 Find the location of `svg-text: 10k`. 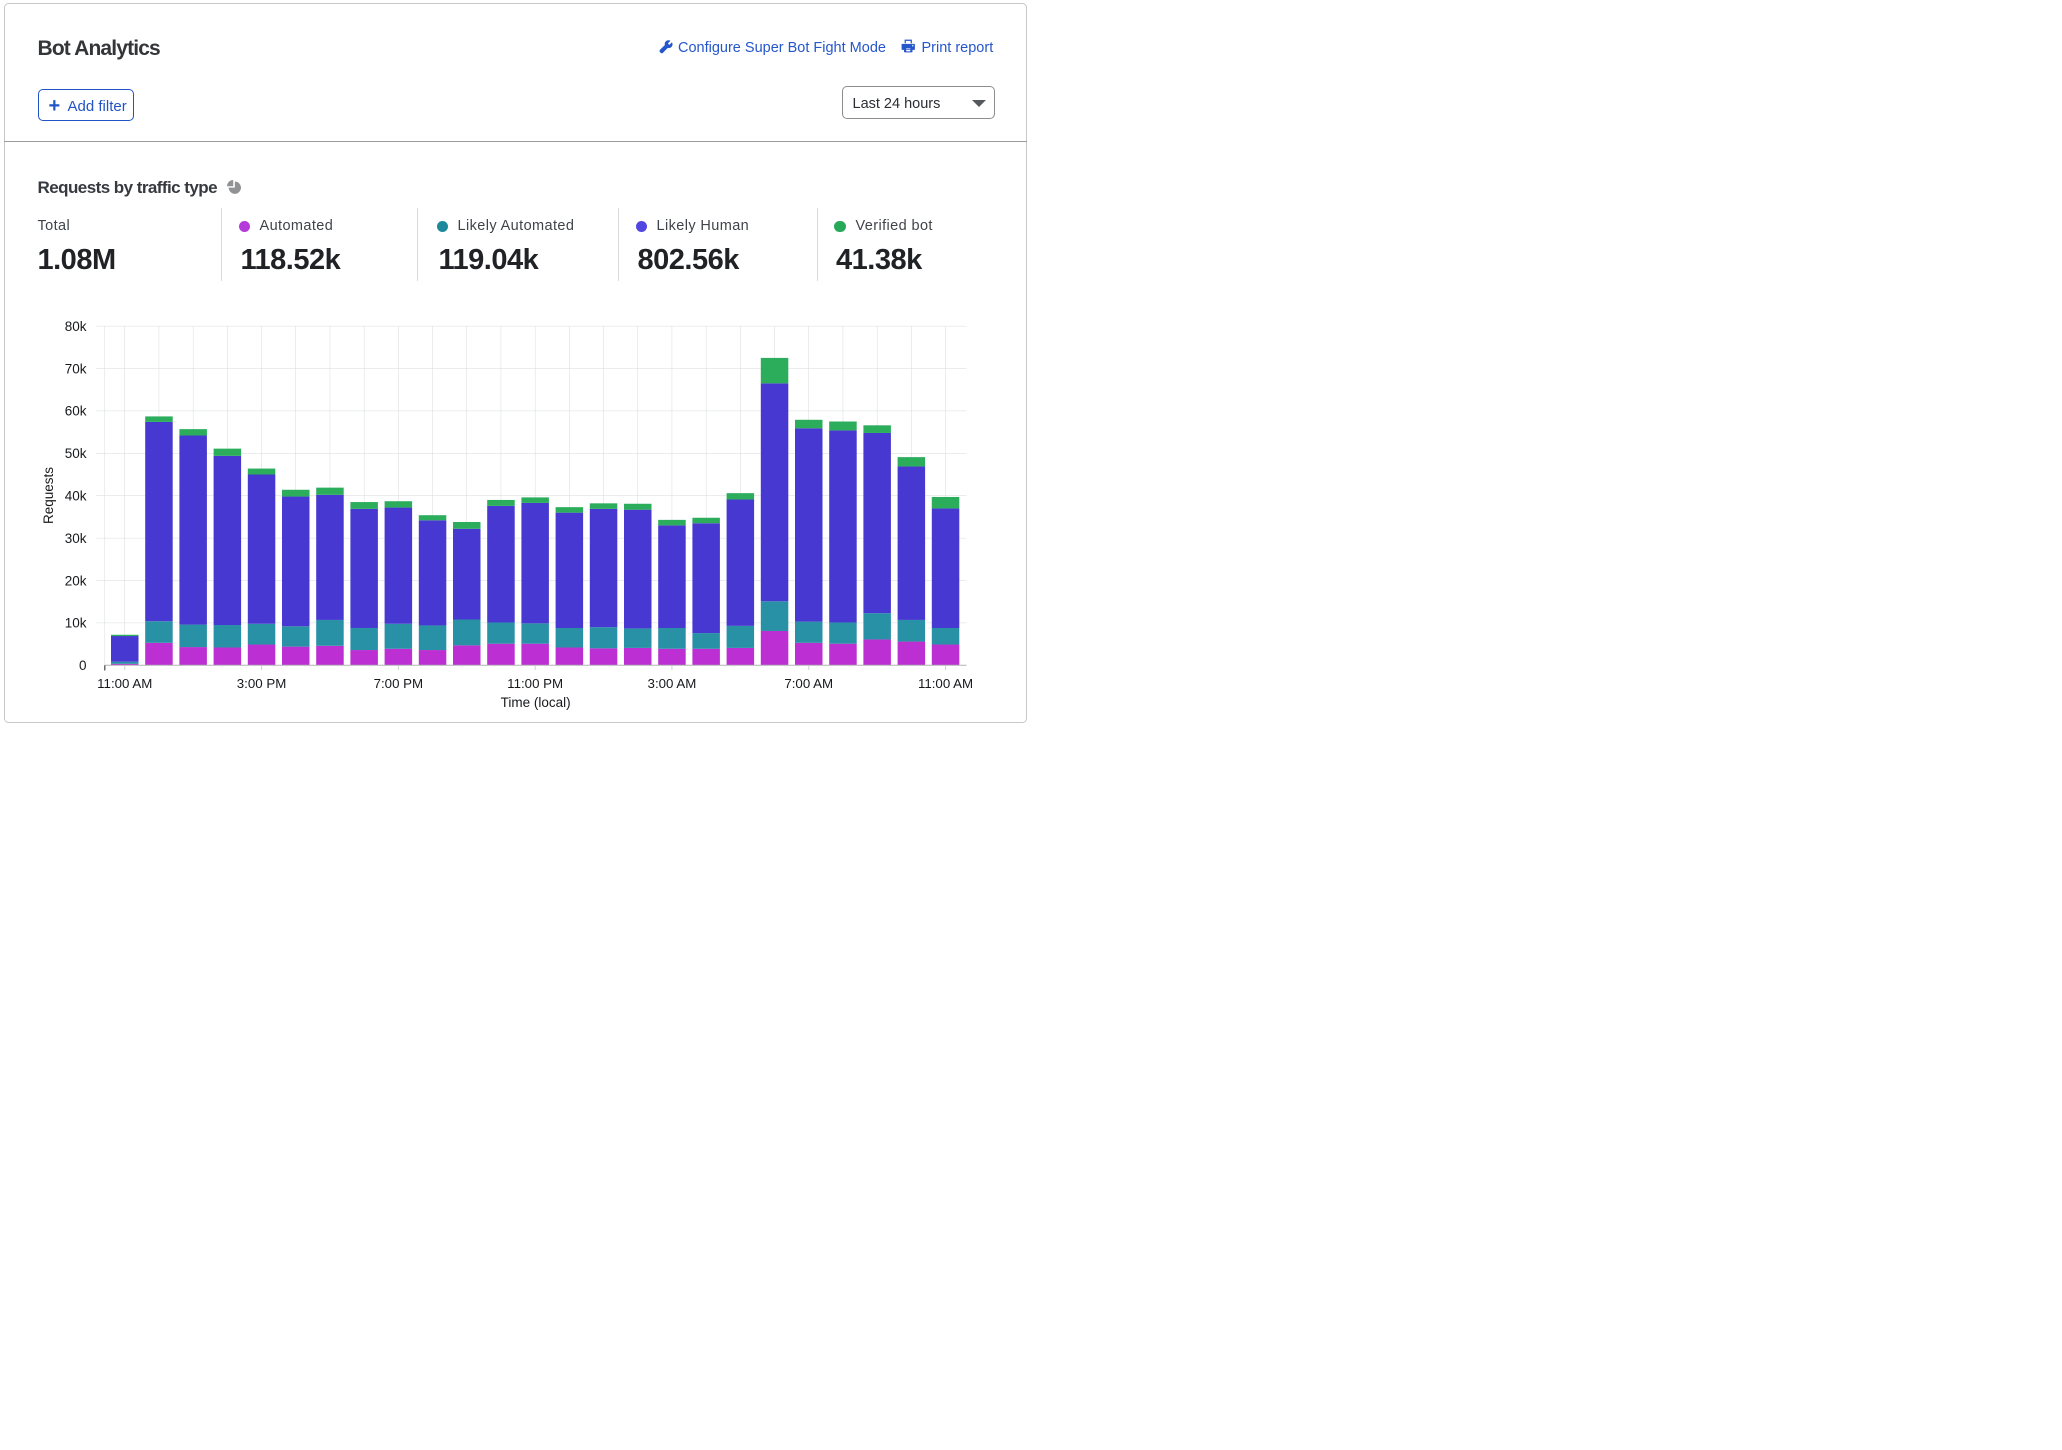

svg-text: 10k is located at coordinates (76, 623).